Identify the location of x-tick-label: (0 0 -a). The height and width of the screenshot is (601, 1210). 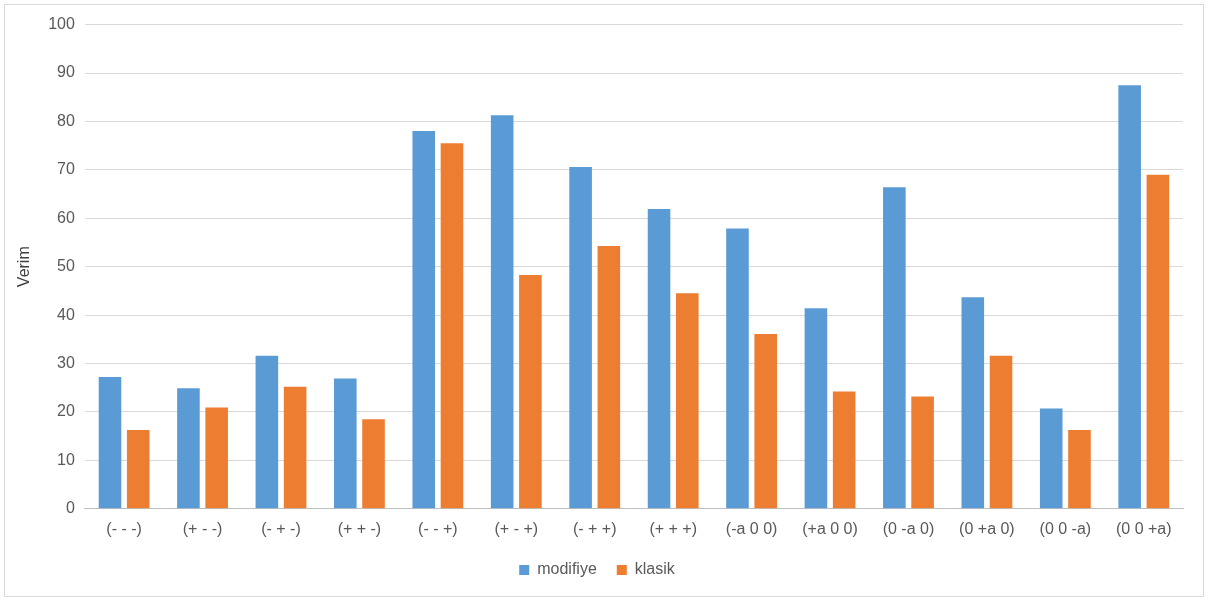
(1065, 528).